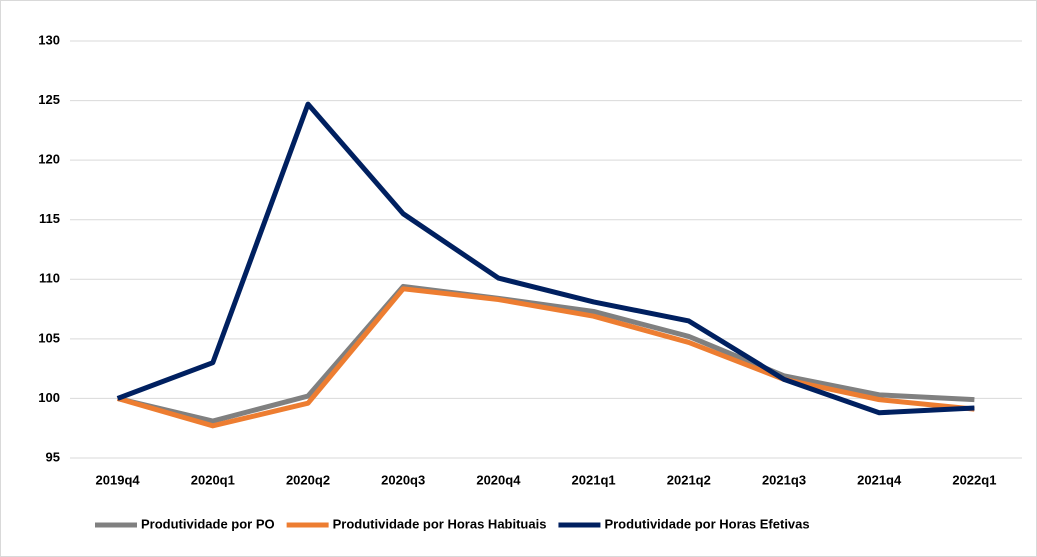  What do you see at coordinates (879, 479) in the screenshot?
I see `x-tick-label: 2021q4` at bounding box center [879, 479].